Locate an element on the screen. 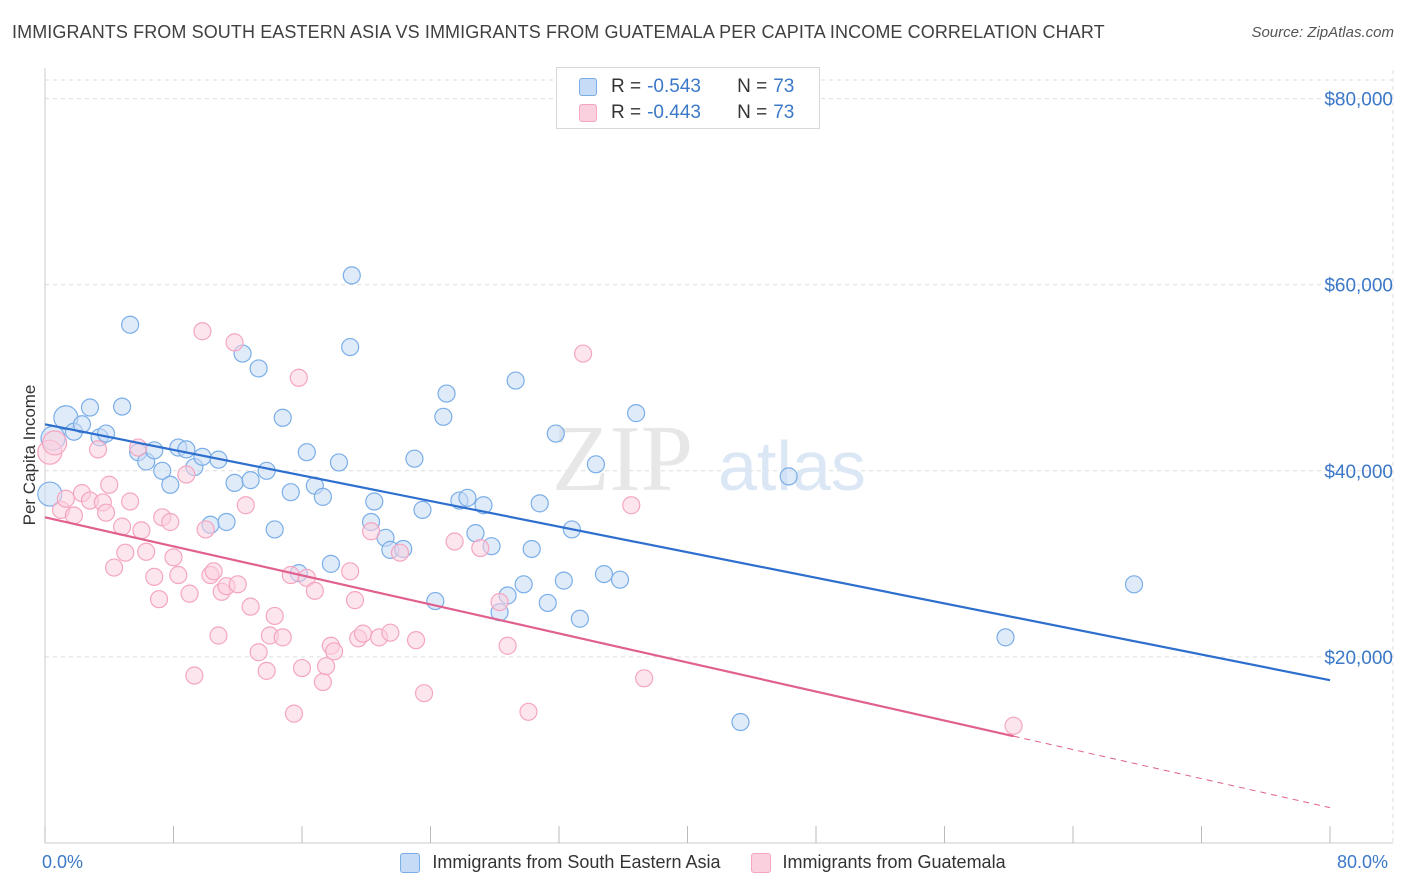  y-tick-label: $20,000 is located at coordinates (1358, 658).